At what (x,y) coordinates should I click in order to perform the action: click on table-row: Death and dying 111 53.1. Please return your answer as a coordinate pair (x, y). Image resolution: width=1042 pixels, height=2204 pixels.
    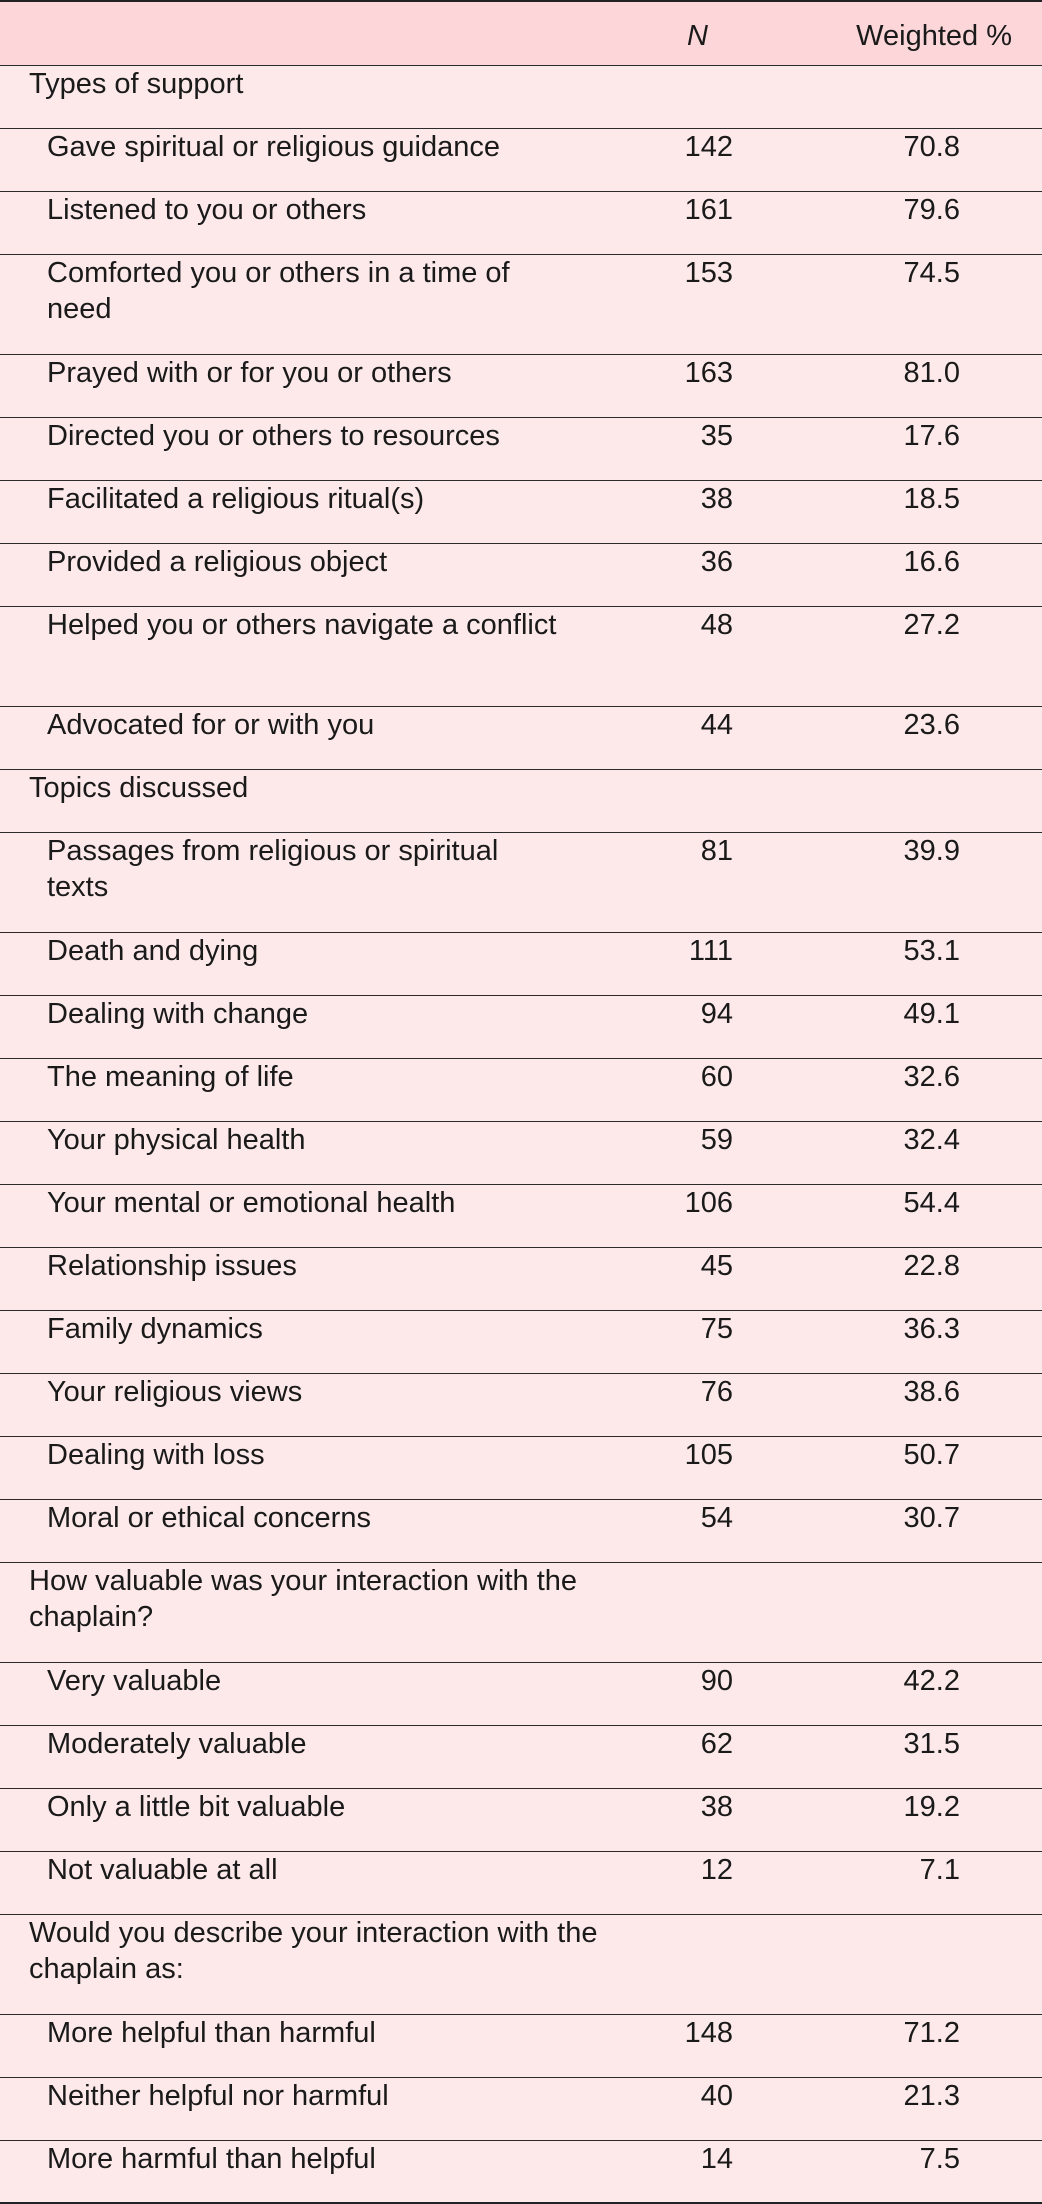
    Looking at the image, I should click on (521, 964).